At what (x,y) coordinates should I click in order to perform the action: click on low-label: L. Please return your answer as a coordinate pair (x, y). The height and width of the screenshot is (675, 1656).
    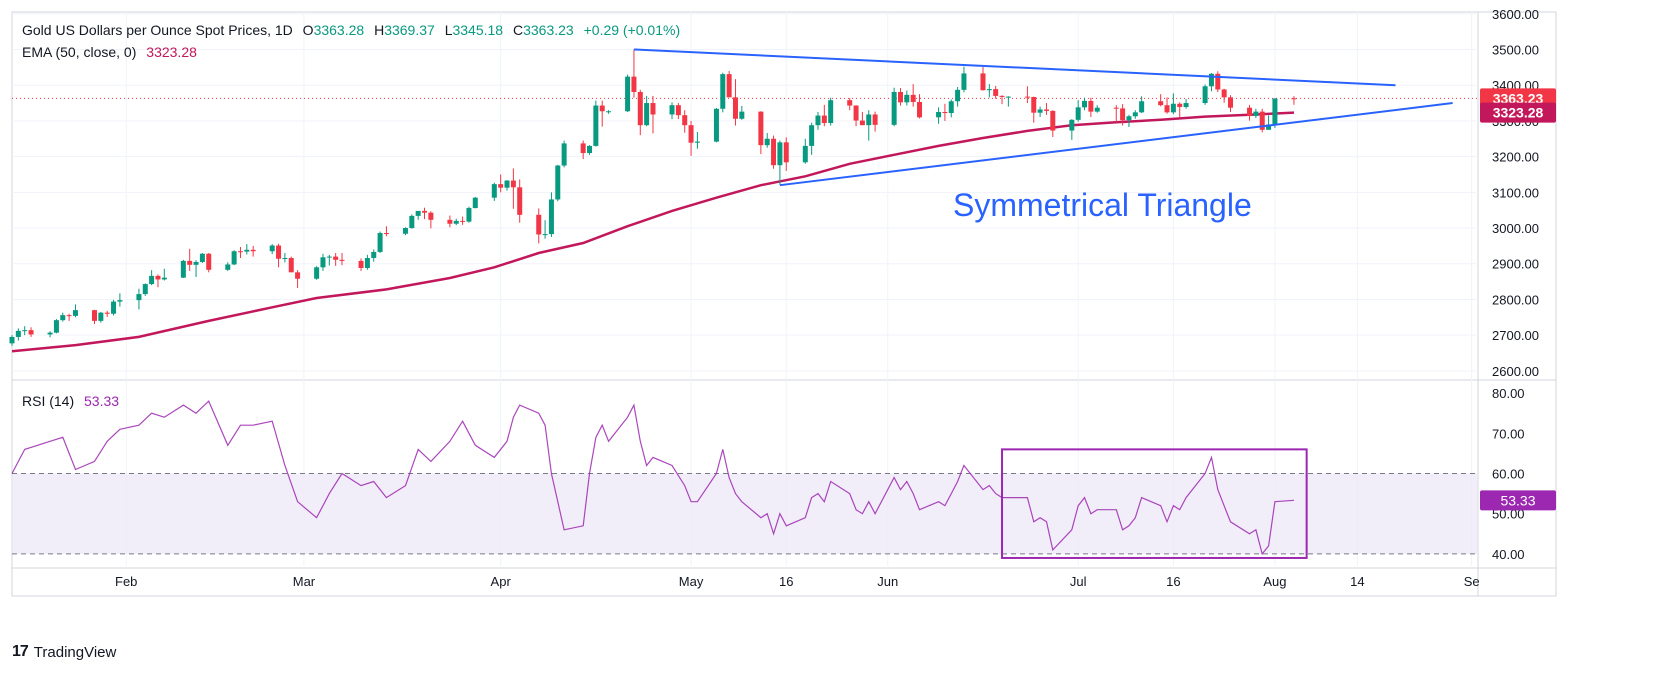
    Looking at the image, I should click on (448, 30).